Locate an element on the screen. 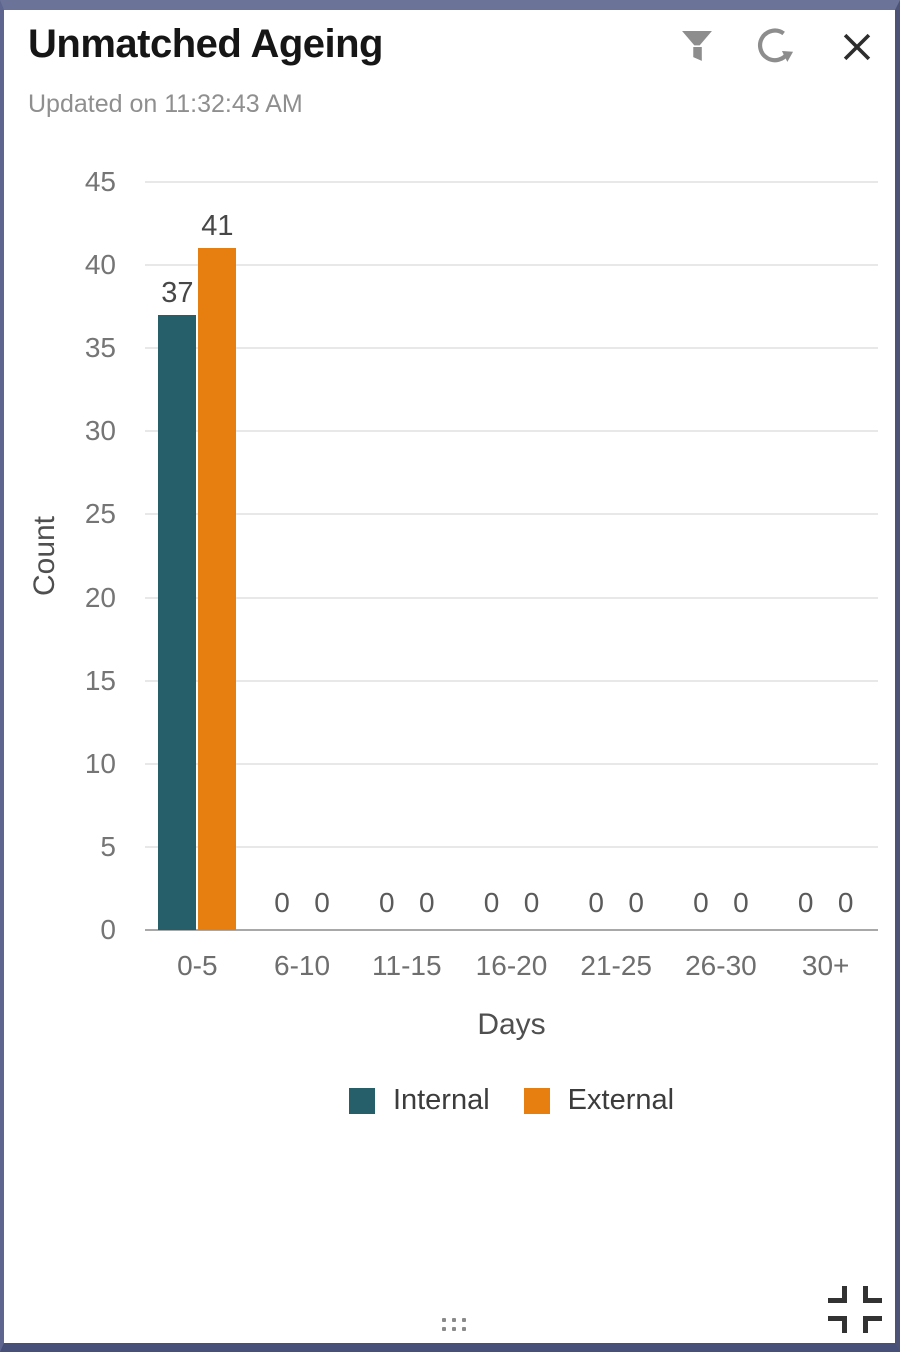 This screenshot has height=1352, width=900. filter-icon is located at coordinates (697, 48).